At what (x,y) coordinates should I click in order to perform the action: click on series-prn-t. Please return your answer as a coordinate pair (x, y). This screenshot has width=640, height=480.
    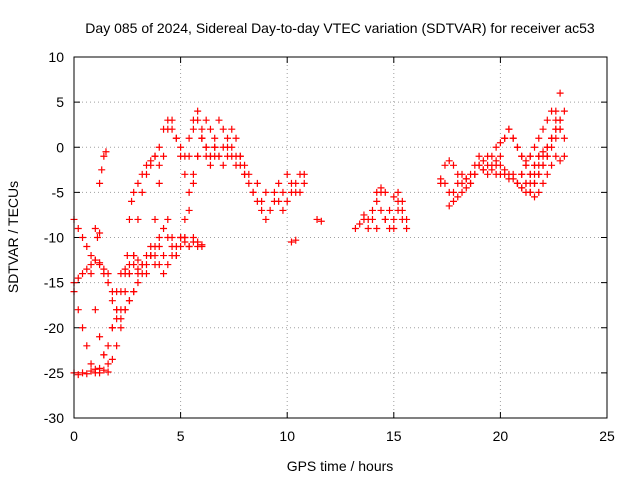
    Looking at the image, I should click on (541, 142).